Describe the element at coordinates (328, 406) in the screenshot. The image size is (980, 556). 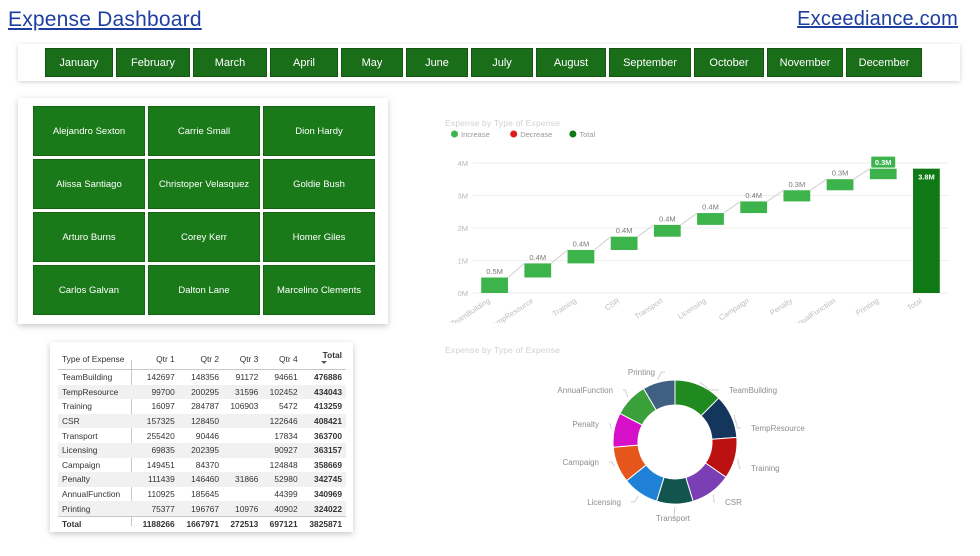
I see `cell-total: 413259` at that location.